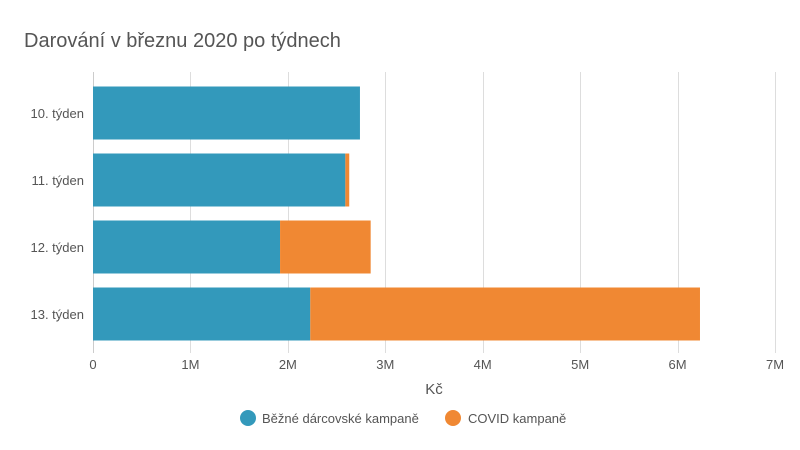 The height and width of the screenshot is (450, 800). What do you see at coordinates (58, 314) in the screenshot?
I see `y-tick-label: 13. týden` at bounding box center [58, 314].